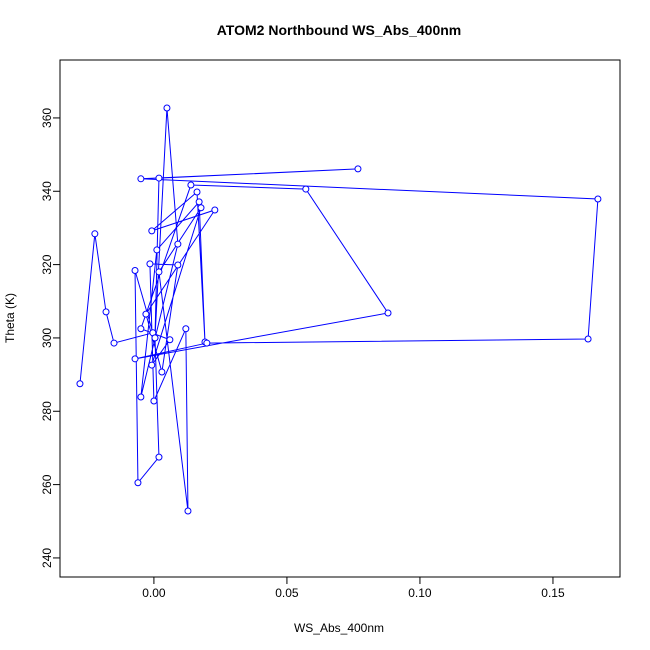 This screenshot has height=650, width=650. Describe the element at coordinates (47, 411) in the screenshot. I see `y-tick-label: 280` at that location.